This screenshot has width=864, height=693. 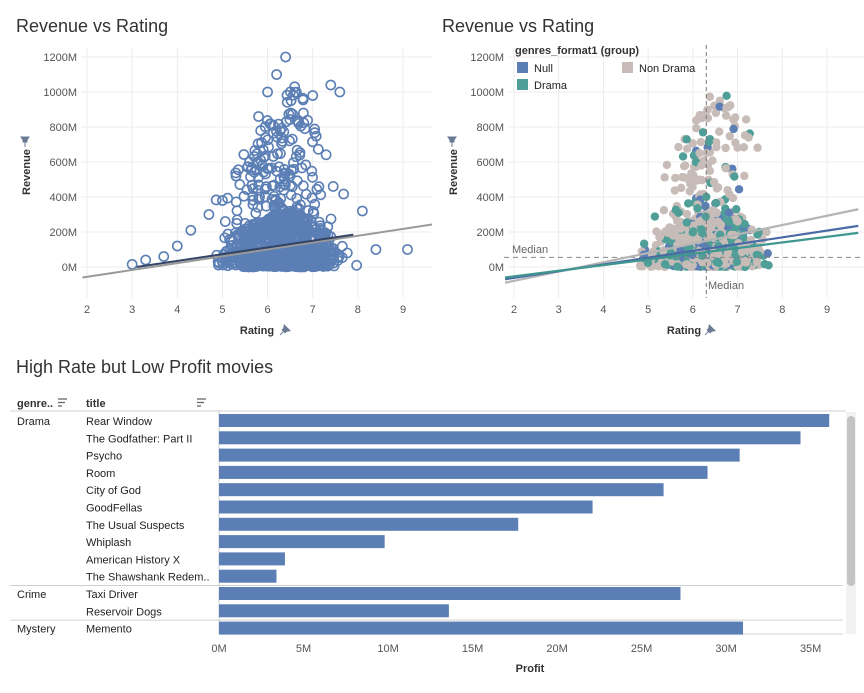 I want to click on movie-title: Reservoir Dogs, so click(x=124, y=612).